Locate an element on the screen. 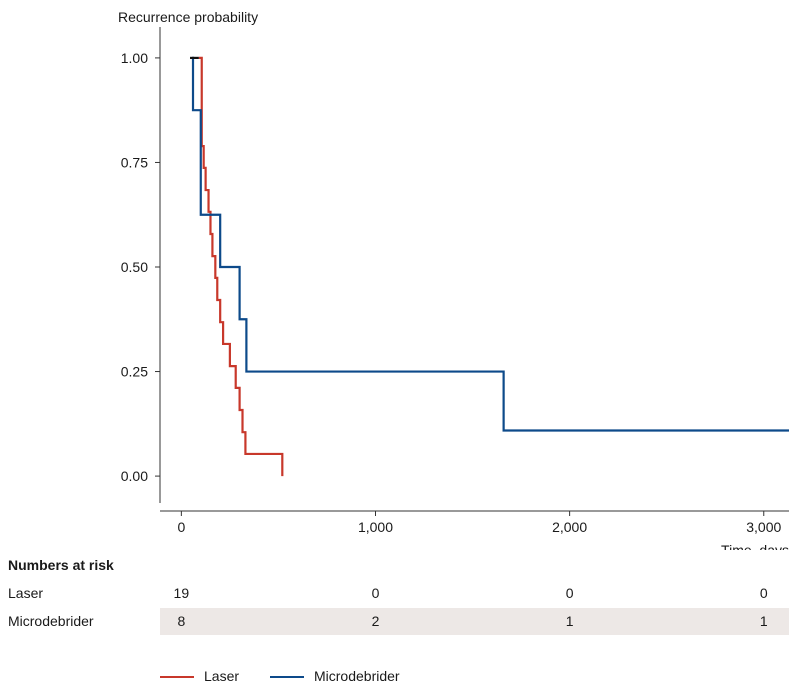 Image resolution: width=789 pixels, height=686 pixels. series-laser-line is located at coordinates (241, 266).